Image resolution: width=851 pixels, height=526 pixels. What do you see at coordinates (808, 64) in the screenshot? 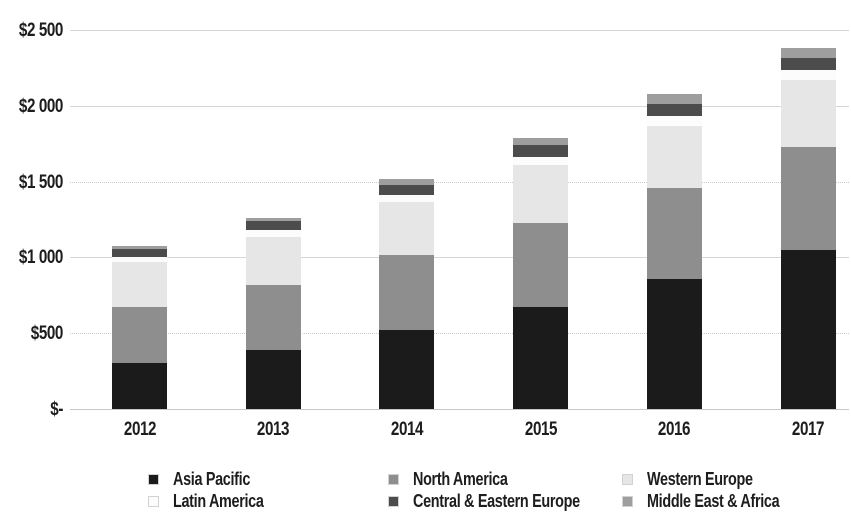
I see `bar-2017-segment-central-eastern-europe` at bounding box center [808, 64].